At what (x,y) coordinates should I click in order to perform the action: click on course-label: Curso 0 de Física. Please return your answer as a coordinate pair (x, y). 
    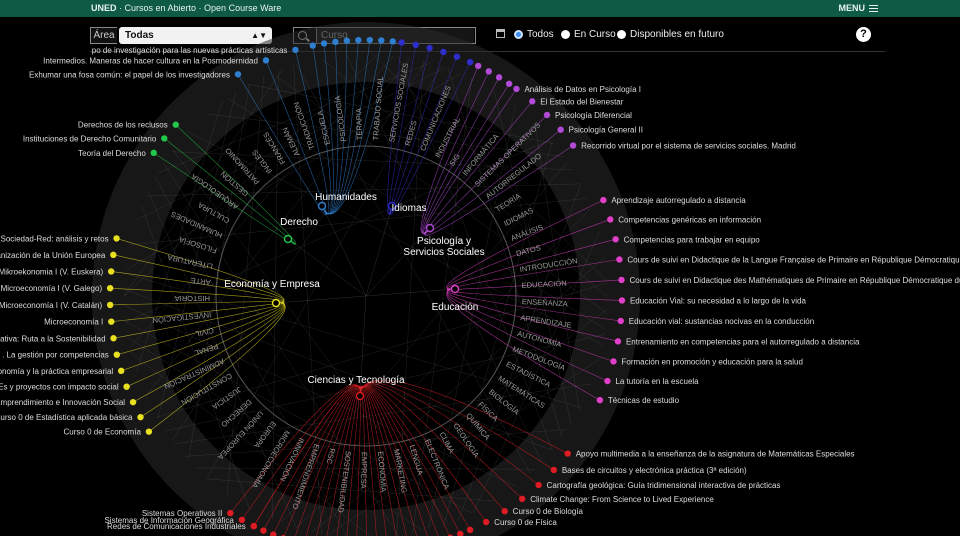
    Looking at the image, I should click on (525, 522).